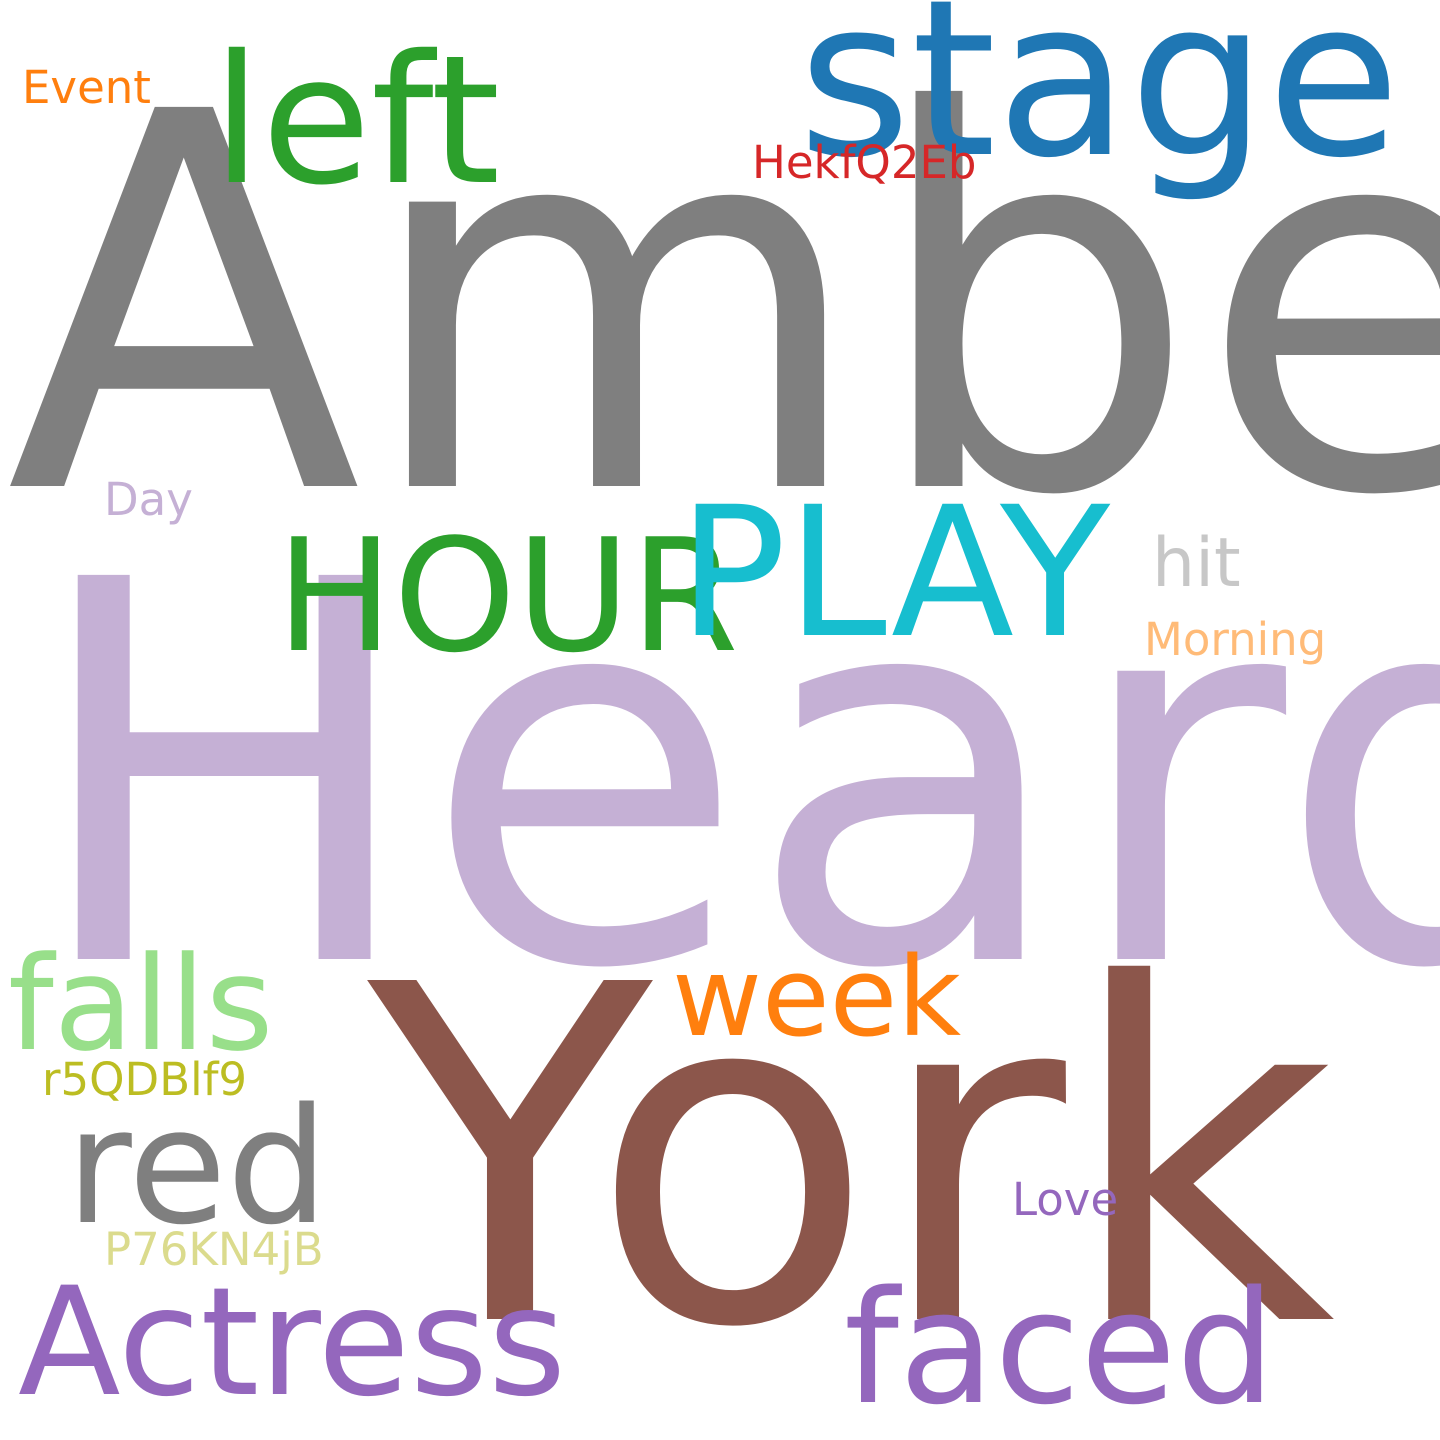  I want to click on word-red: red, so click(197, 1166).